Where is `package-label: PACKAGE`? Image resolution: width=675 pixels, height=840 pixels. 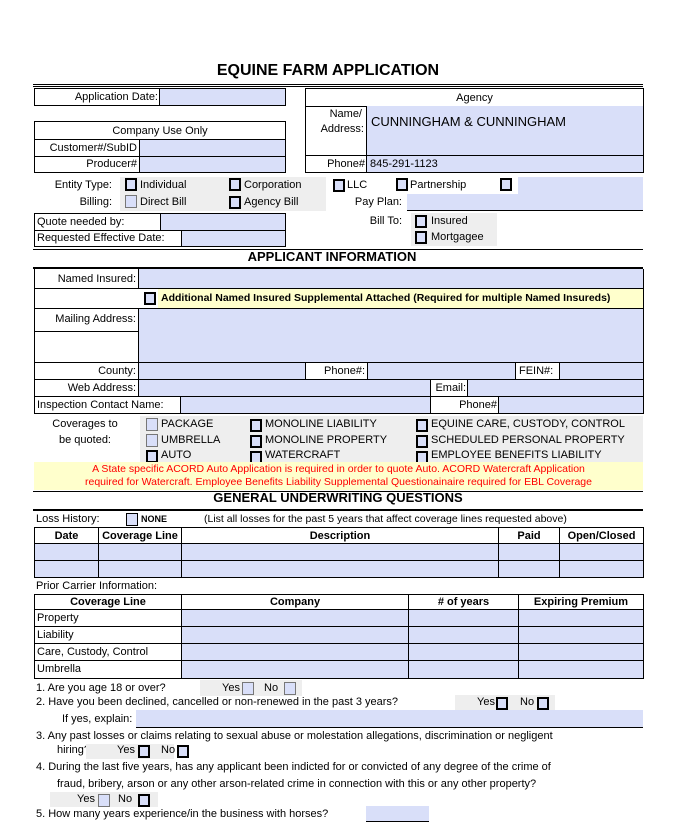 package-label: PACKAGE is located at coordinates (187, 424).